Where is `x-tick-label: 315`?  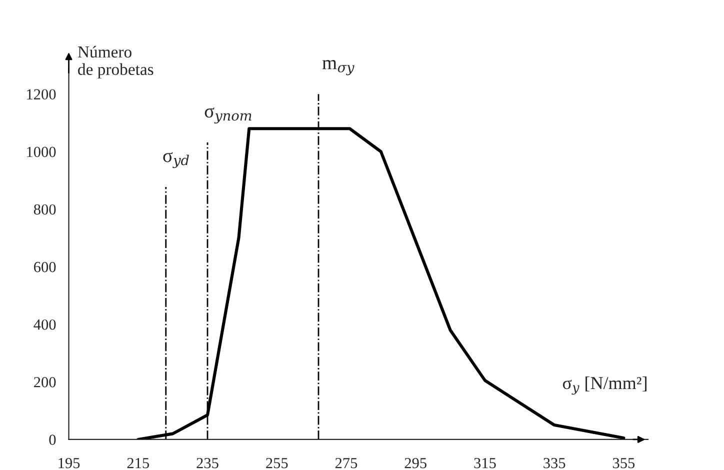 x-tick-label: 315 is located at coordinates (485, 463).